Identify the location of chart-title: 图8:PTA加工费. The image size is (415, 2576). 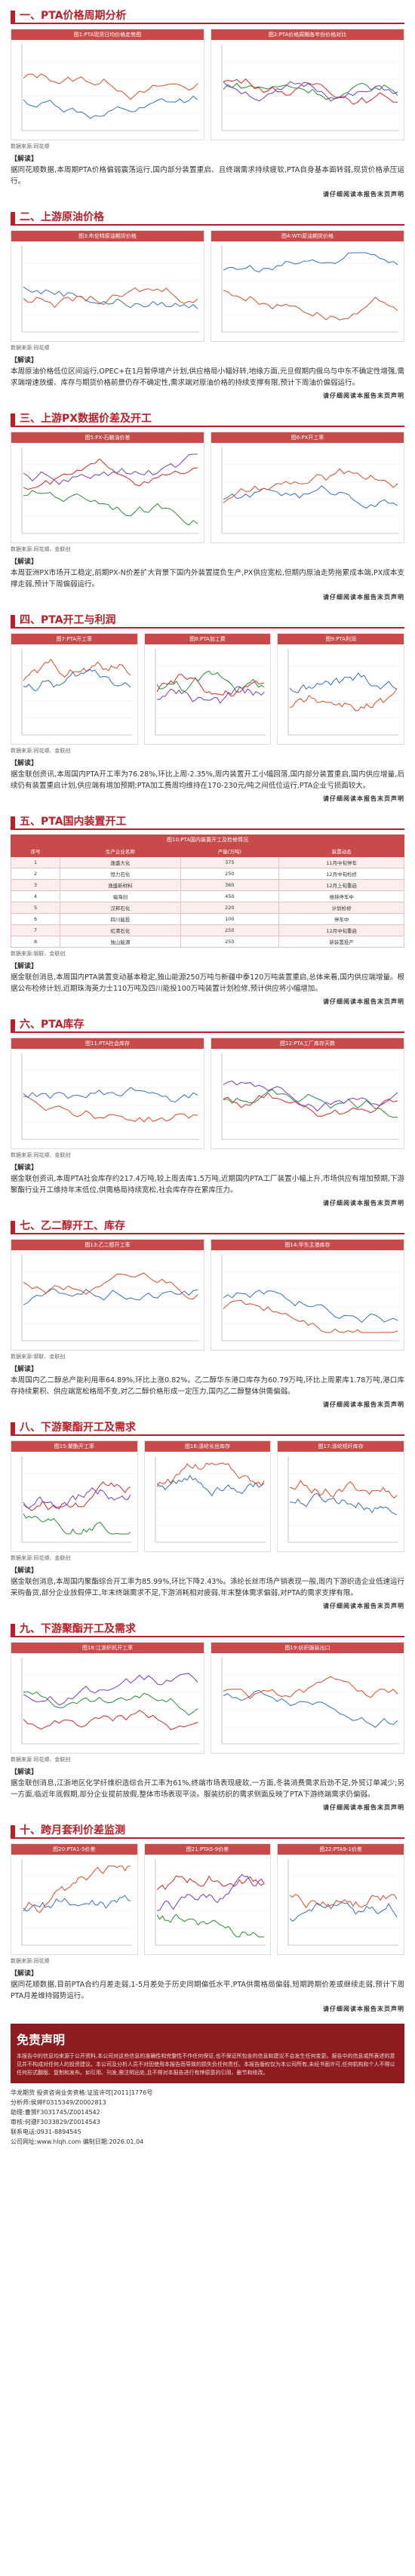
(207, 639).